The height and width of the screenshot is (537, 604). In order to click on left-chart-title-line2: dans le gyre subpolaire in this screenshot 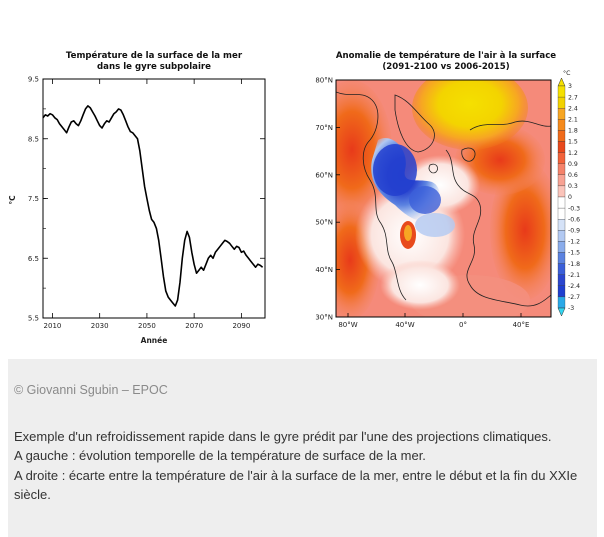, I will do `click(154, 67)`.